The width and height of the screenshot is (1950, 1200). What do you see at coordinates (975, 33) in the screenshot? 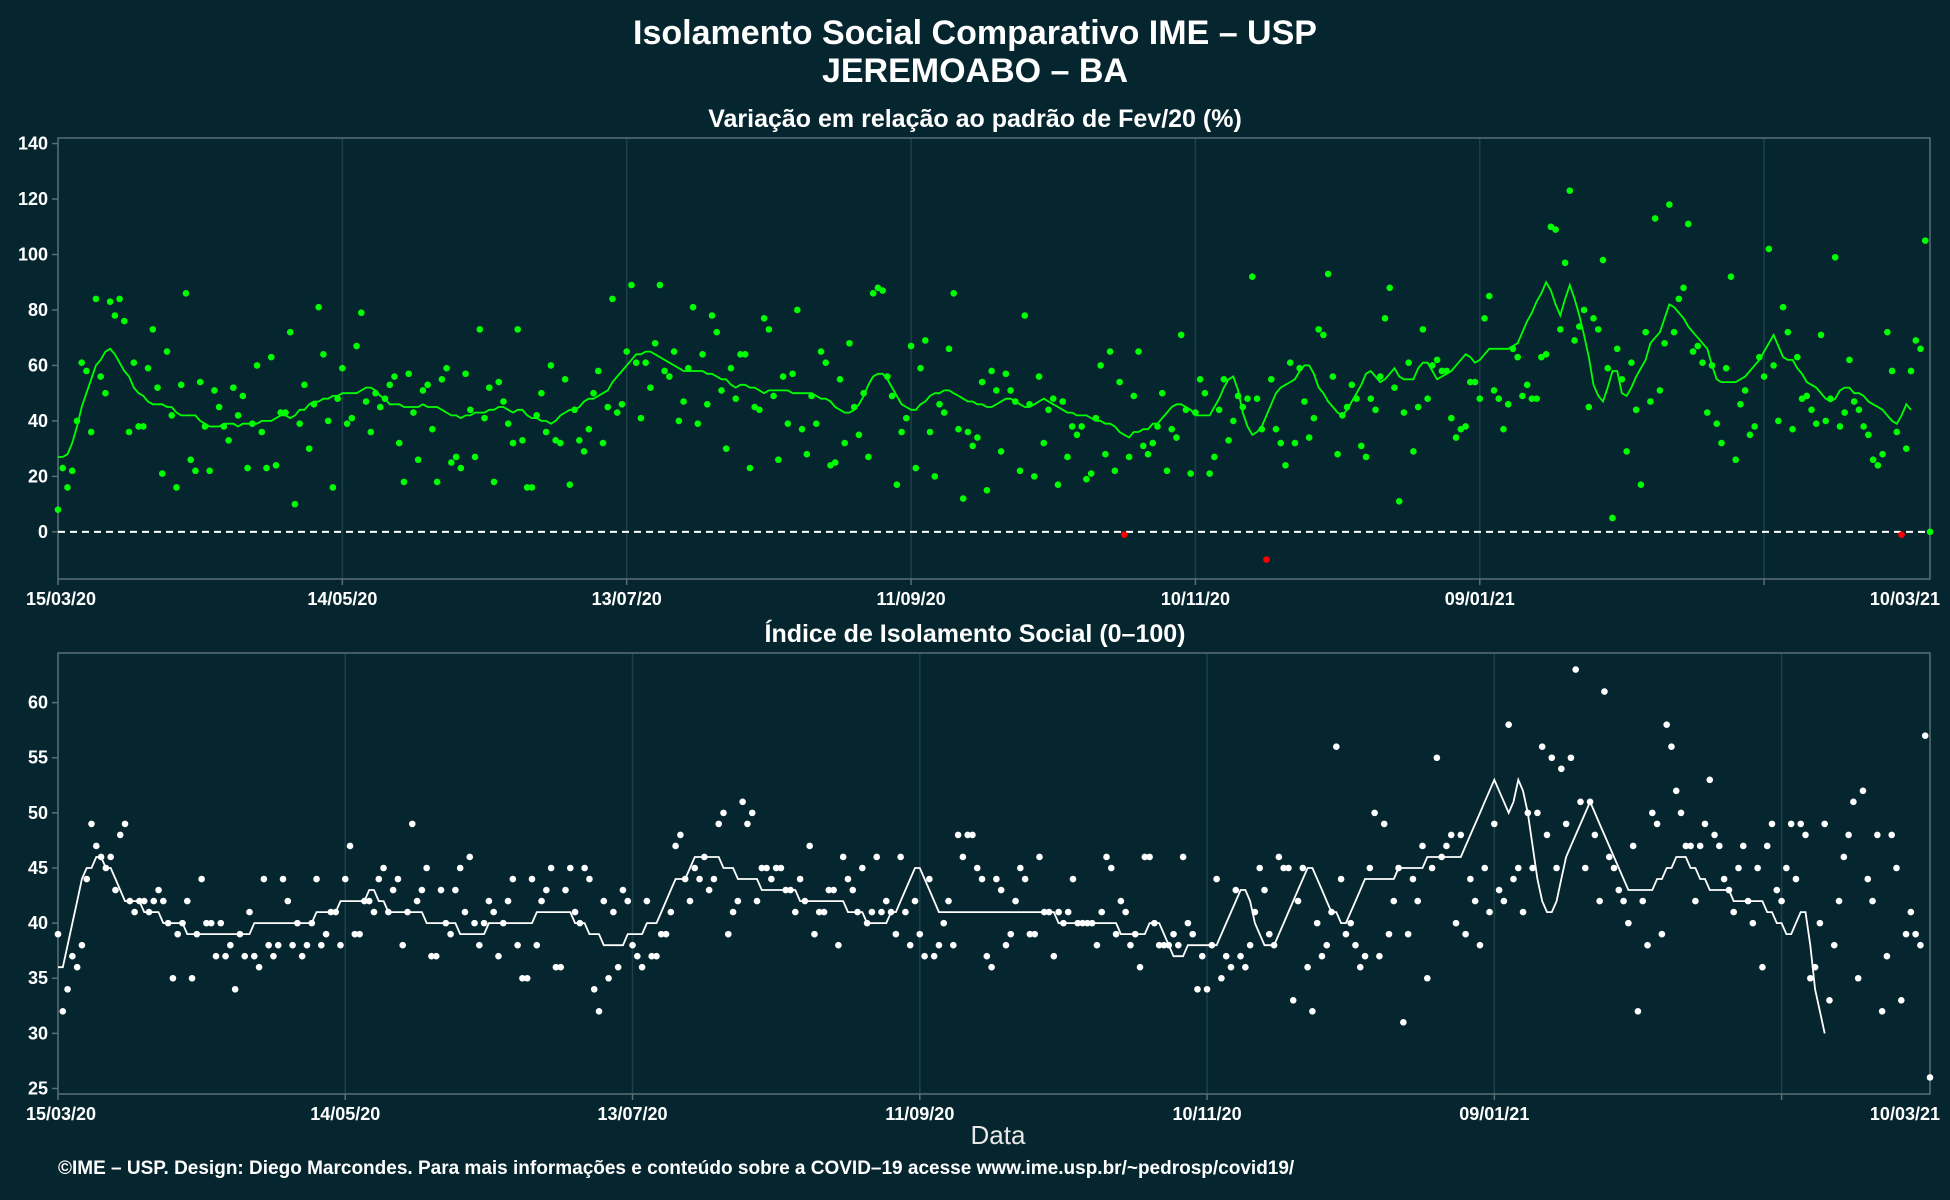
I see `chart-title: Isolamento Social Comparativo IME – USP` at bounding box center [975, 33].